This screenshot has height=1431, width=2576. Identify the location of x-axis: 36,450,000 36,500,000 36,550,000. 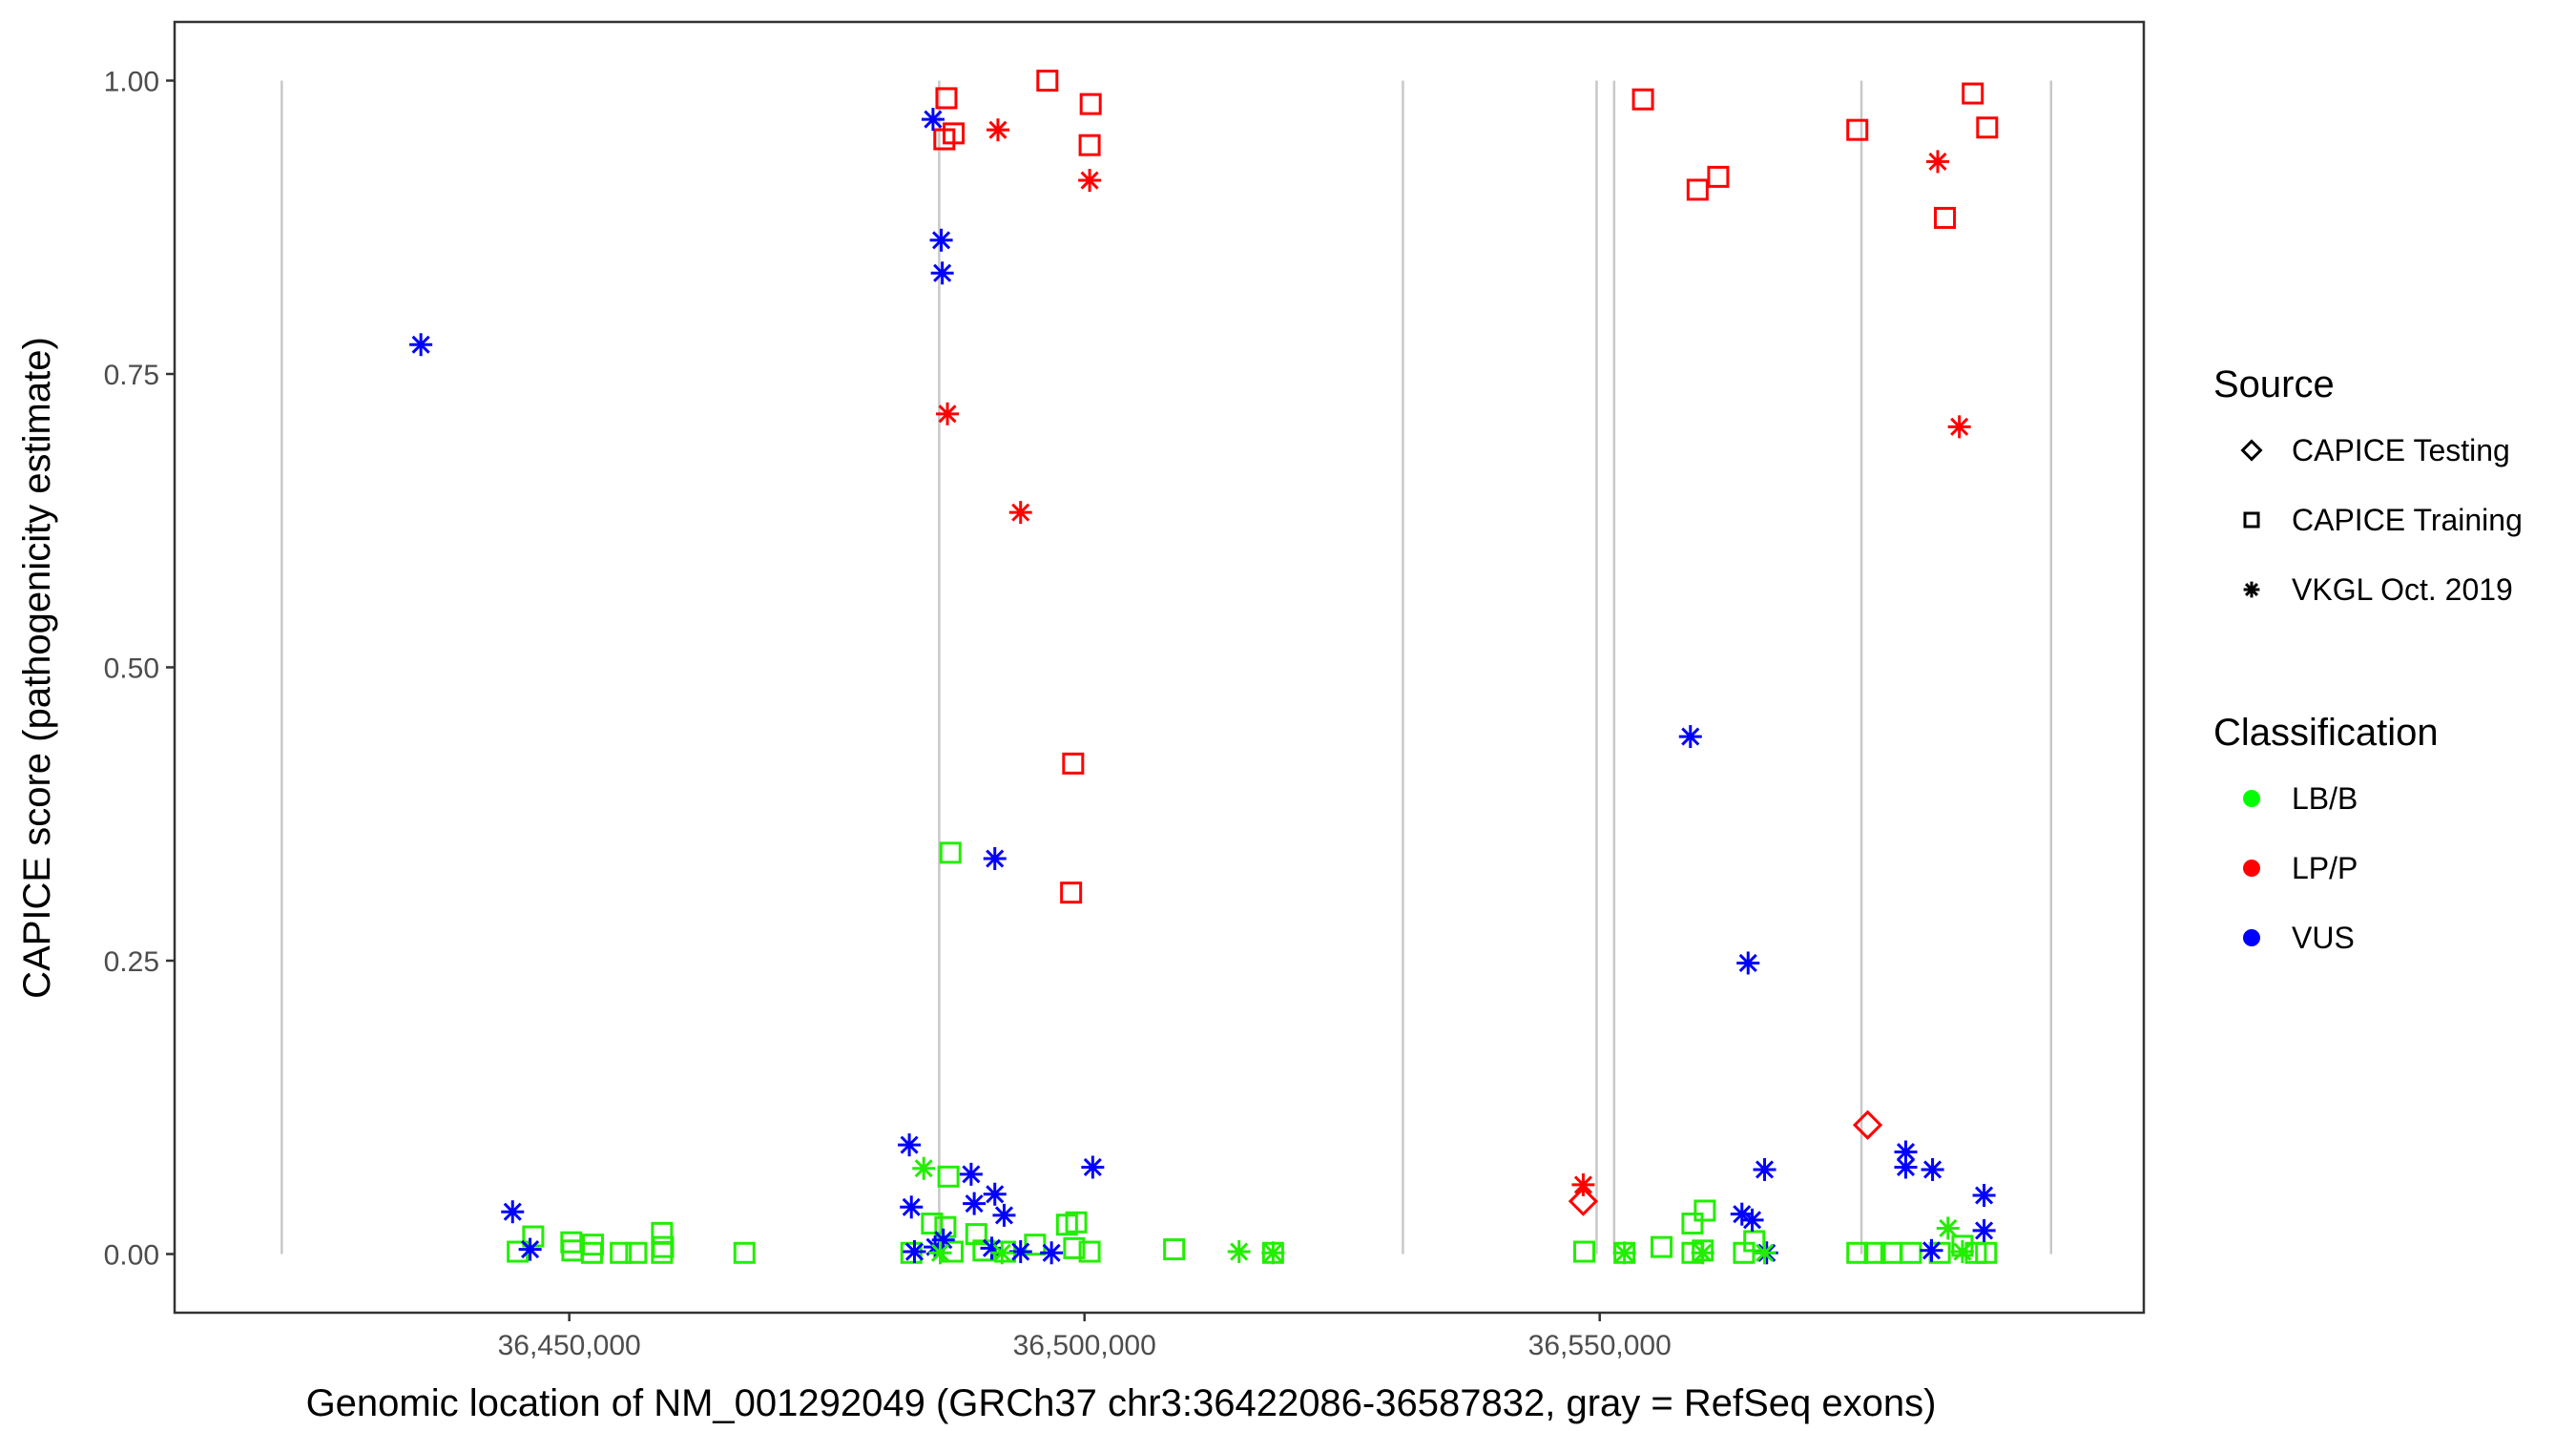
(1085, 1337).